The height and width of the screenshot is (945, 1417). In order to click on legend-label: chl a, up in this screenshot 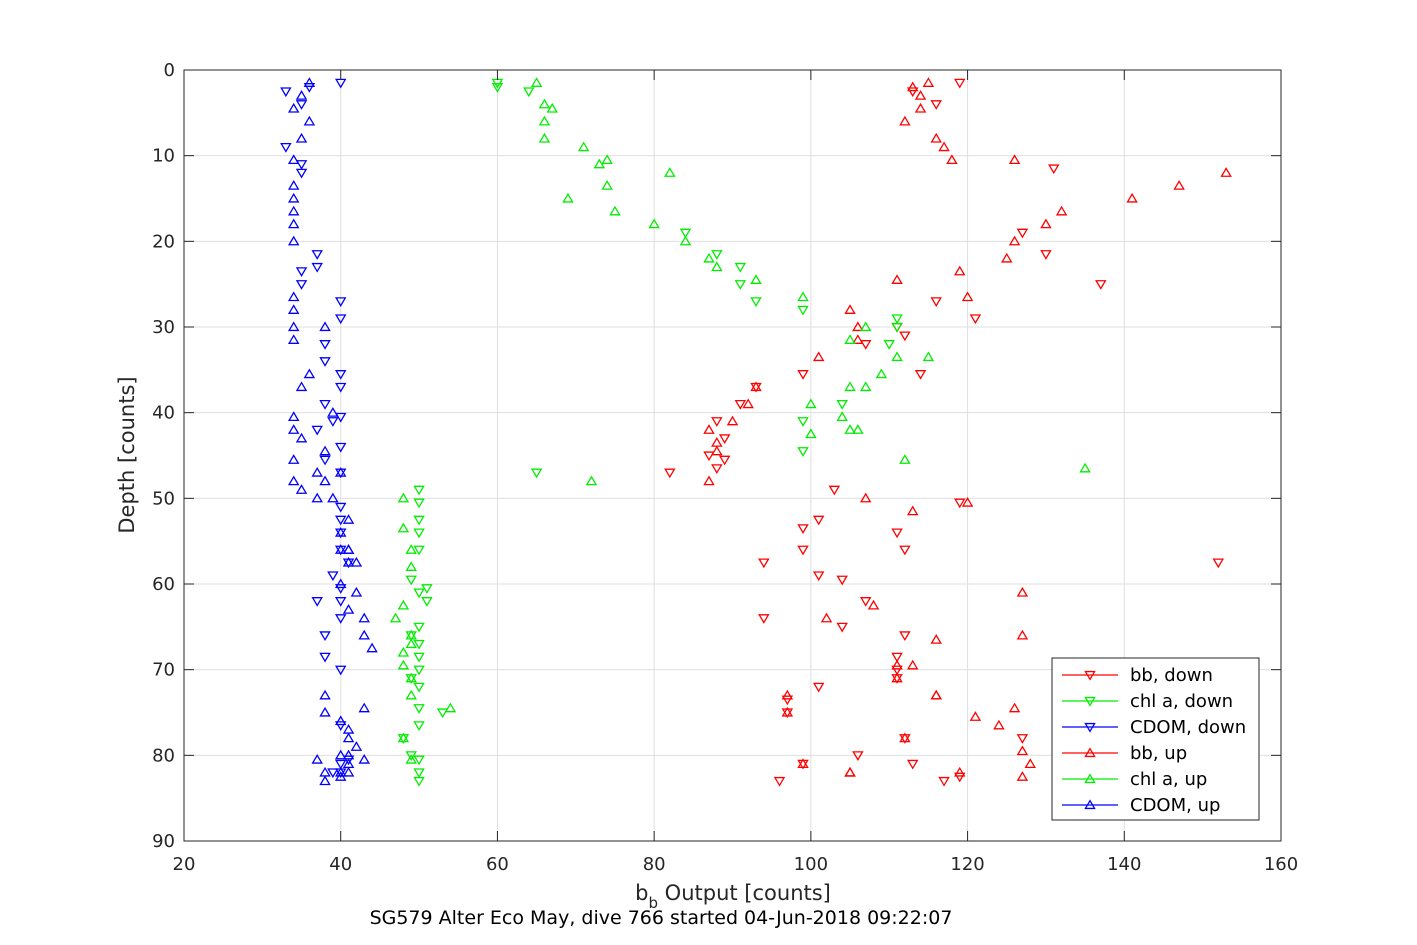, I will do `click(1168, 779)`.